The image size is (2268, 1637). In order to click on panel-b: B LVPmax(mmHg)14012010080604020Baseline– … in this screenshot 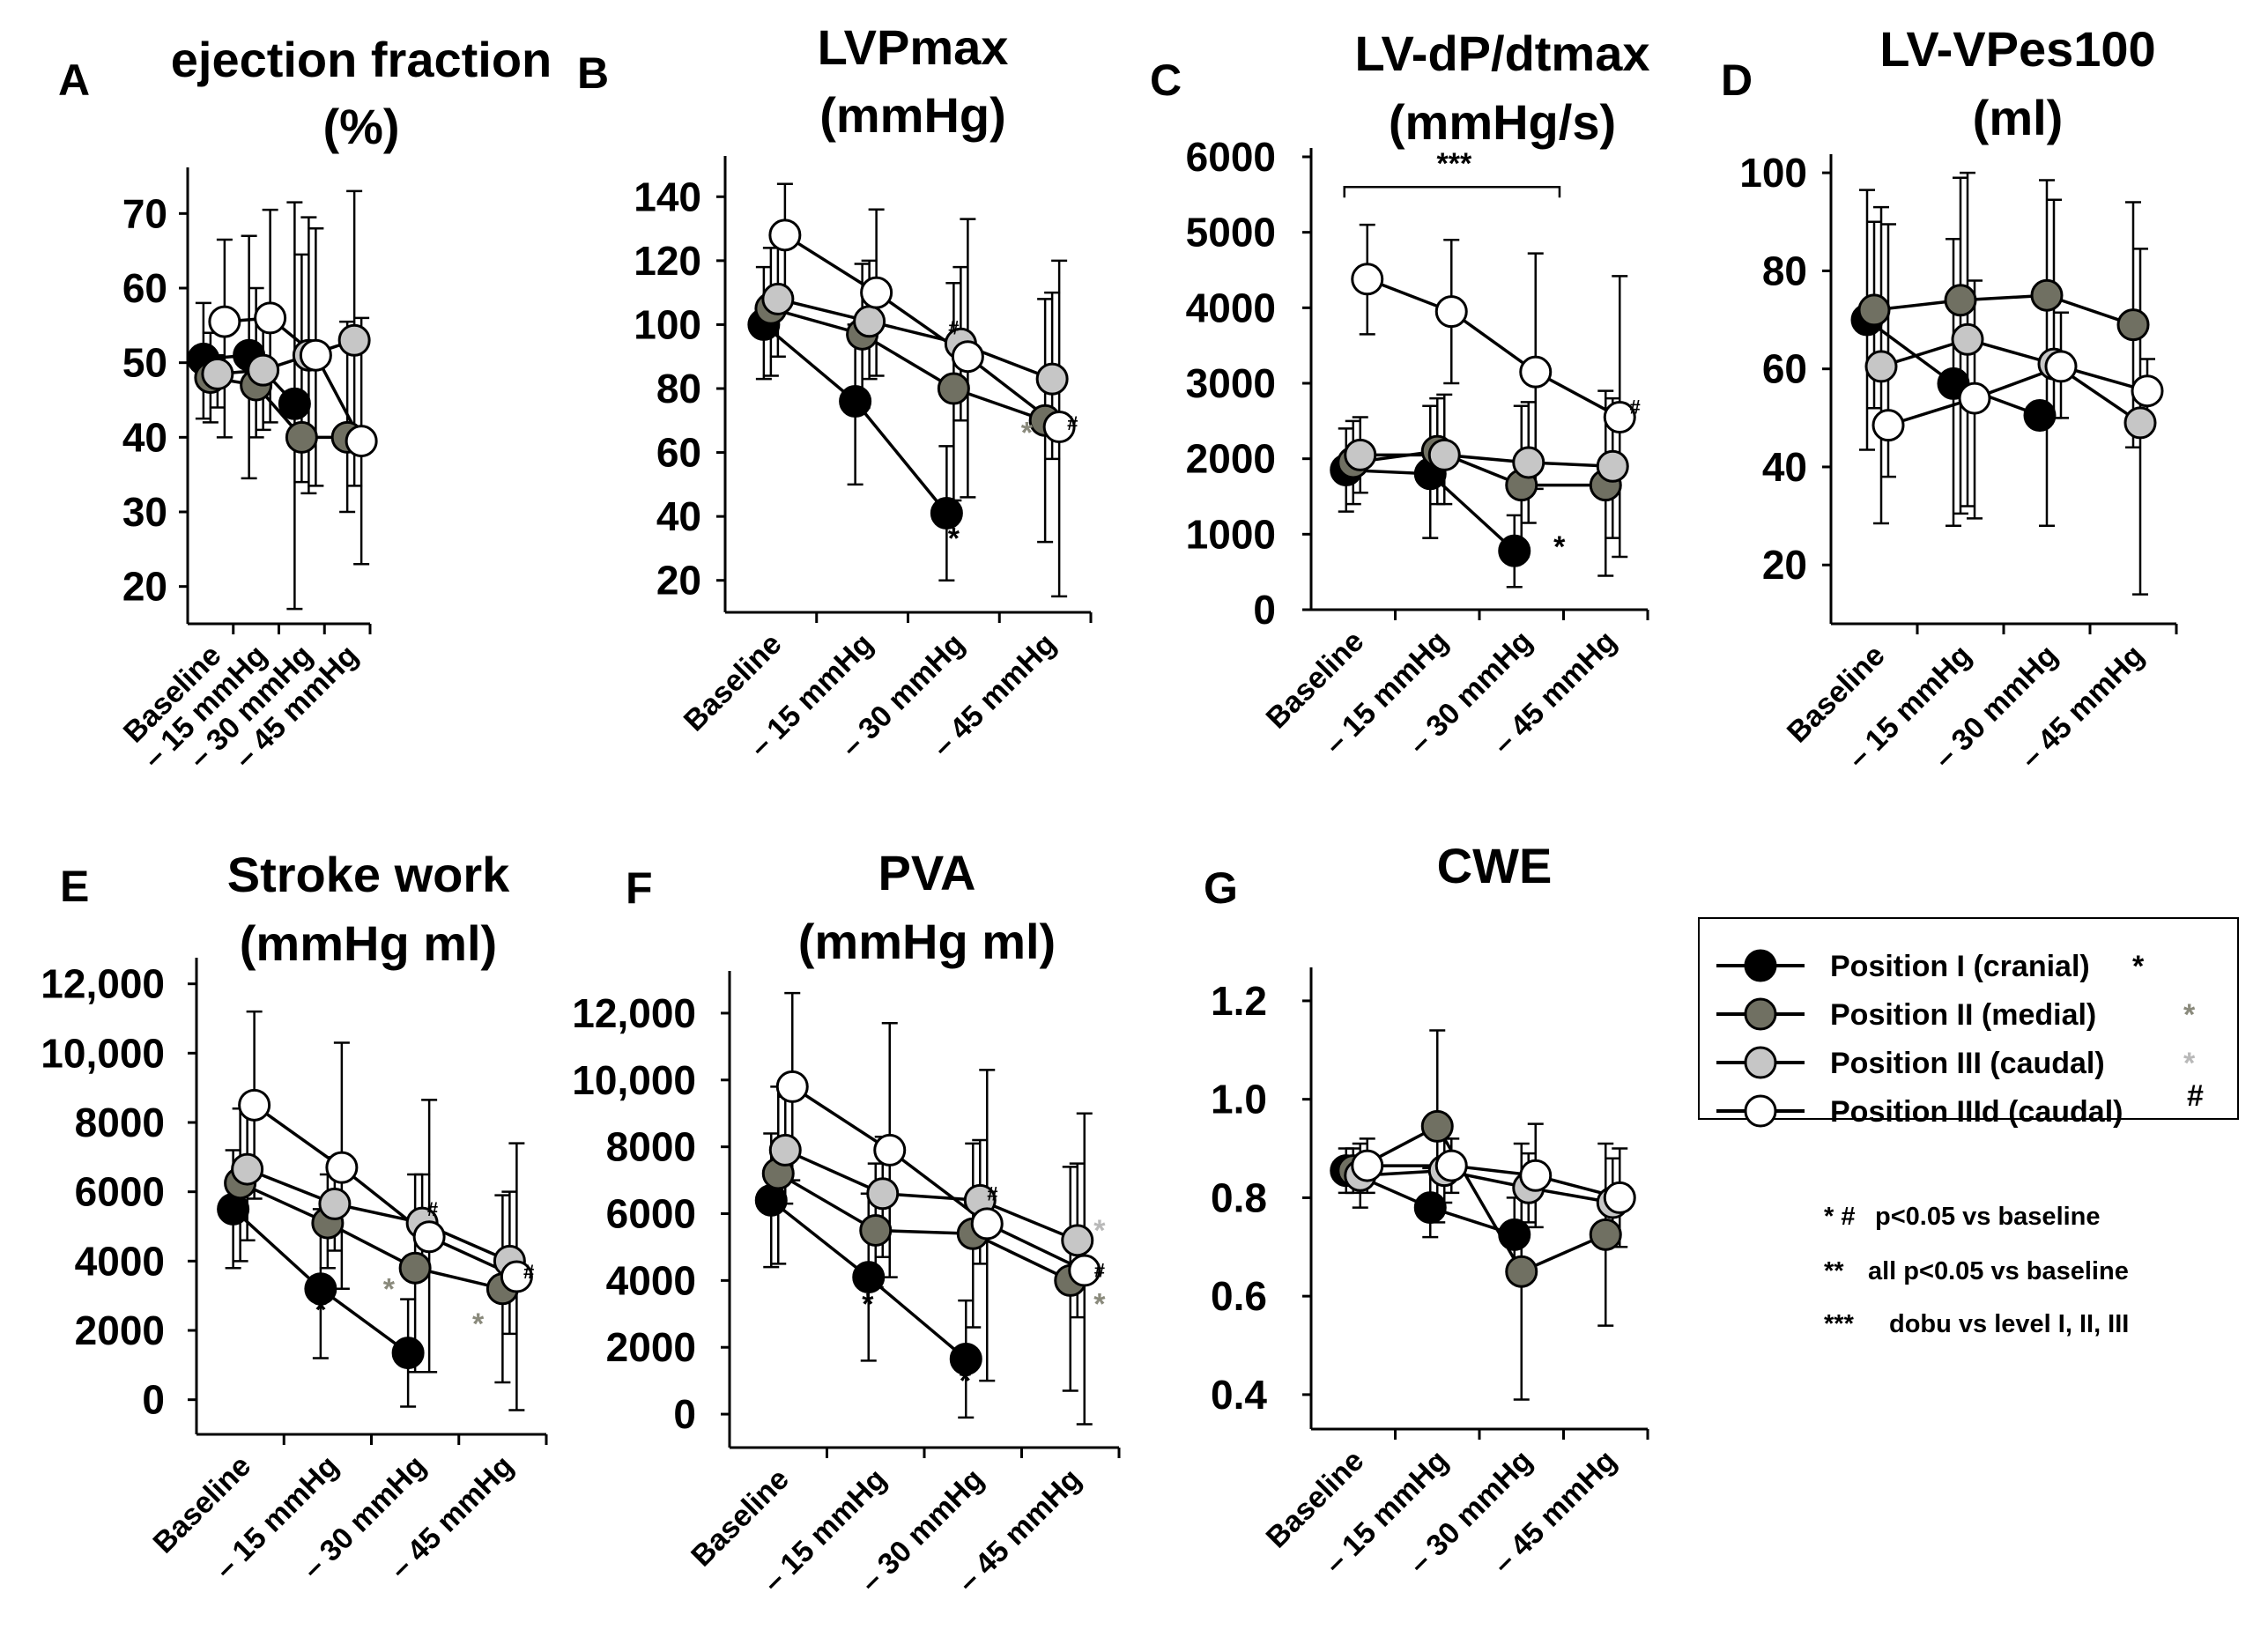, I will do `click(835, 391)`.